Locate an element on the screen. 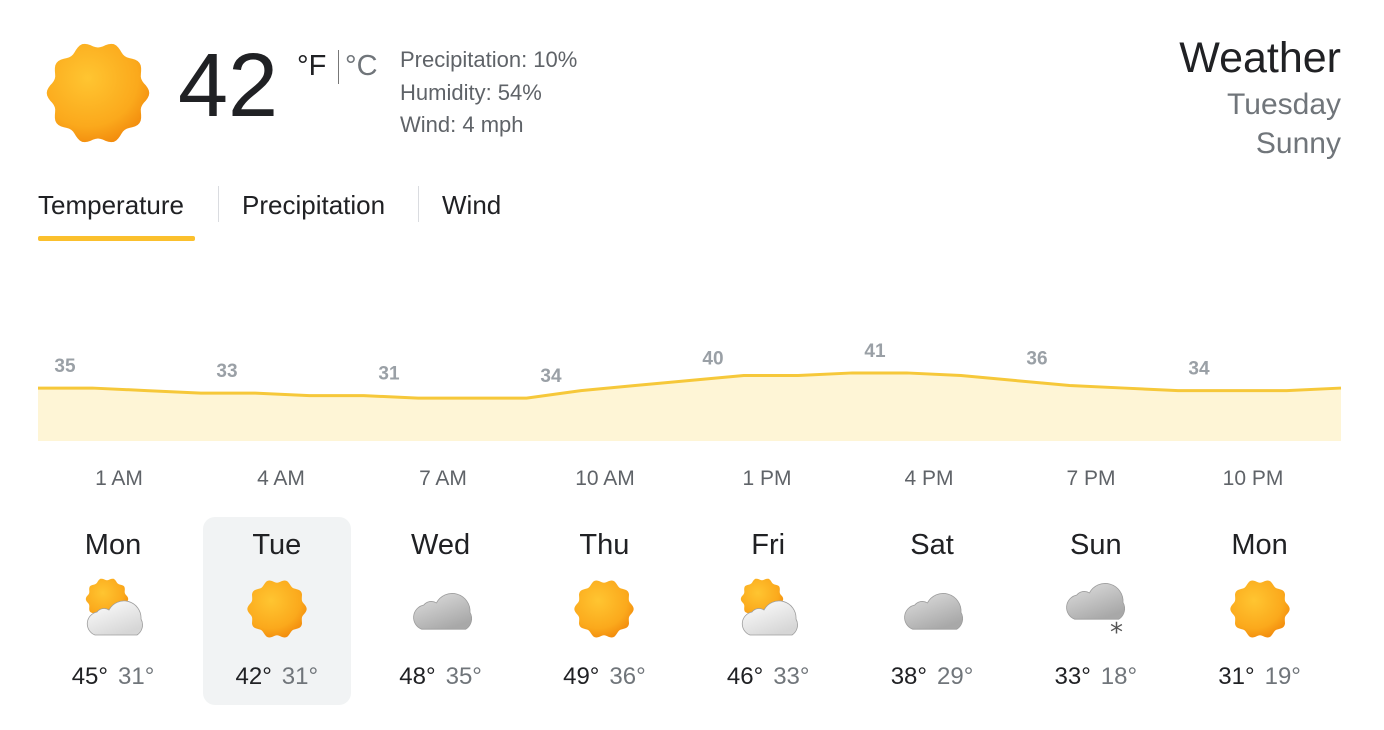 Image resolution: width=1384 pixels, height=730 pixels. day-forecast-mon: Mon 31° 19° is located at coordinates (1260, 611).